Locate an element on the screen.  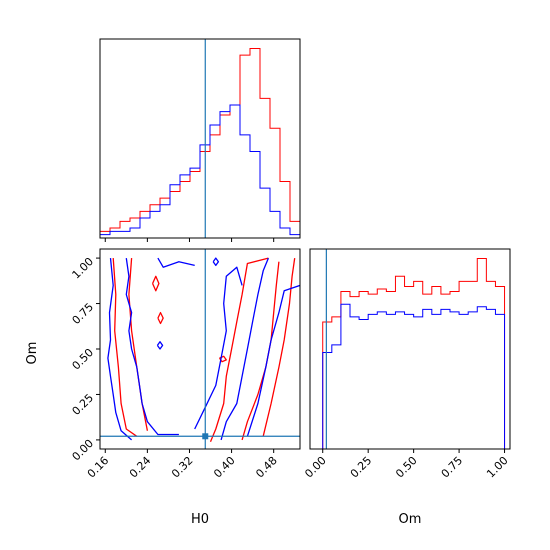
h0-axis-tick-label: 0.32 is located at coordinates (182, 467).